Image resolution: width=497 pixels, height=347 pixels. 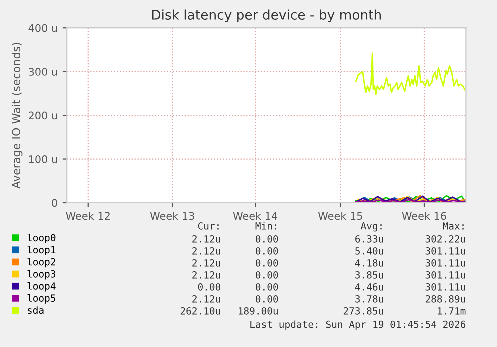 What do you see at coordinates (371, 227) in the screenshot?
I see `text: Avg:` at bounding box center [371, 227].